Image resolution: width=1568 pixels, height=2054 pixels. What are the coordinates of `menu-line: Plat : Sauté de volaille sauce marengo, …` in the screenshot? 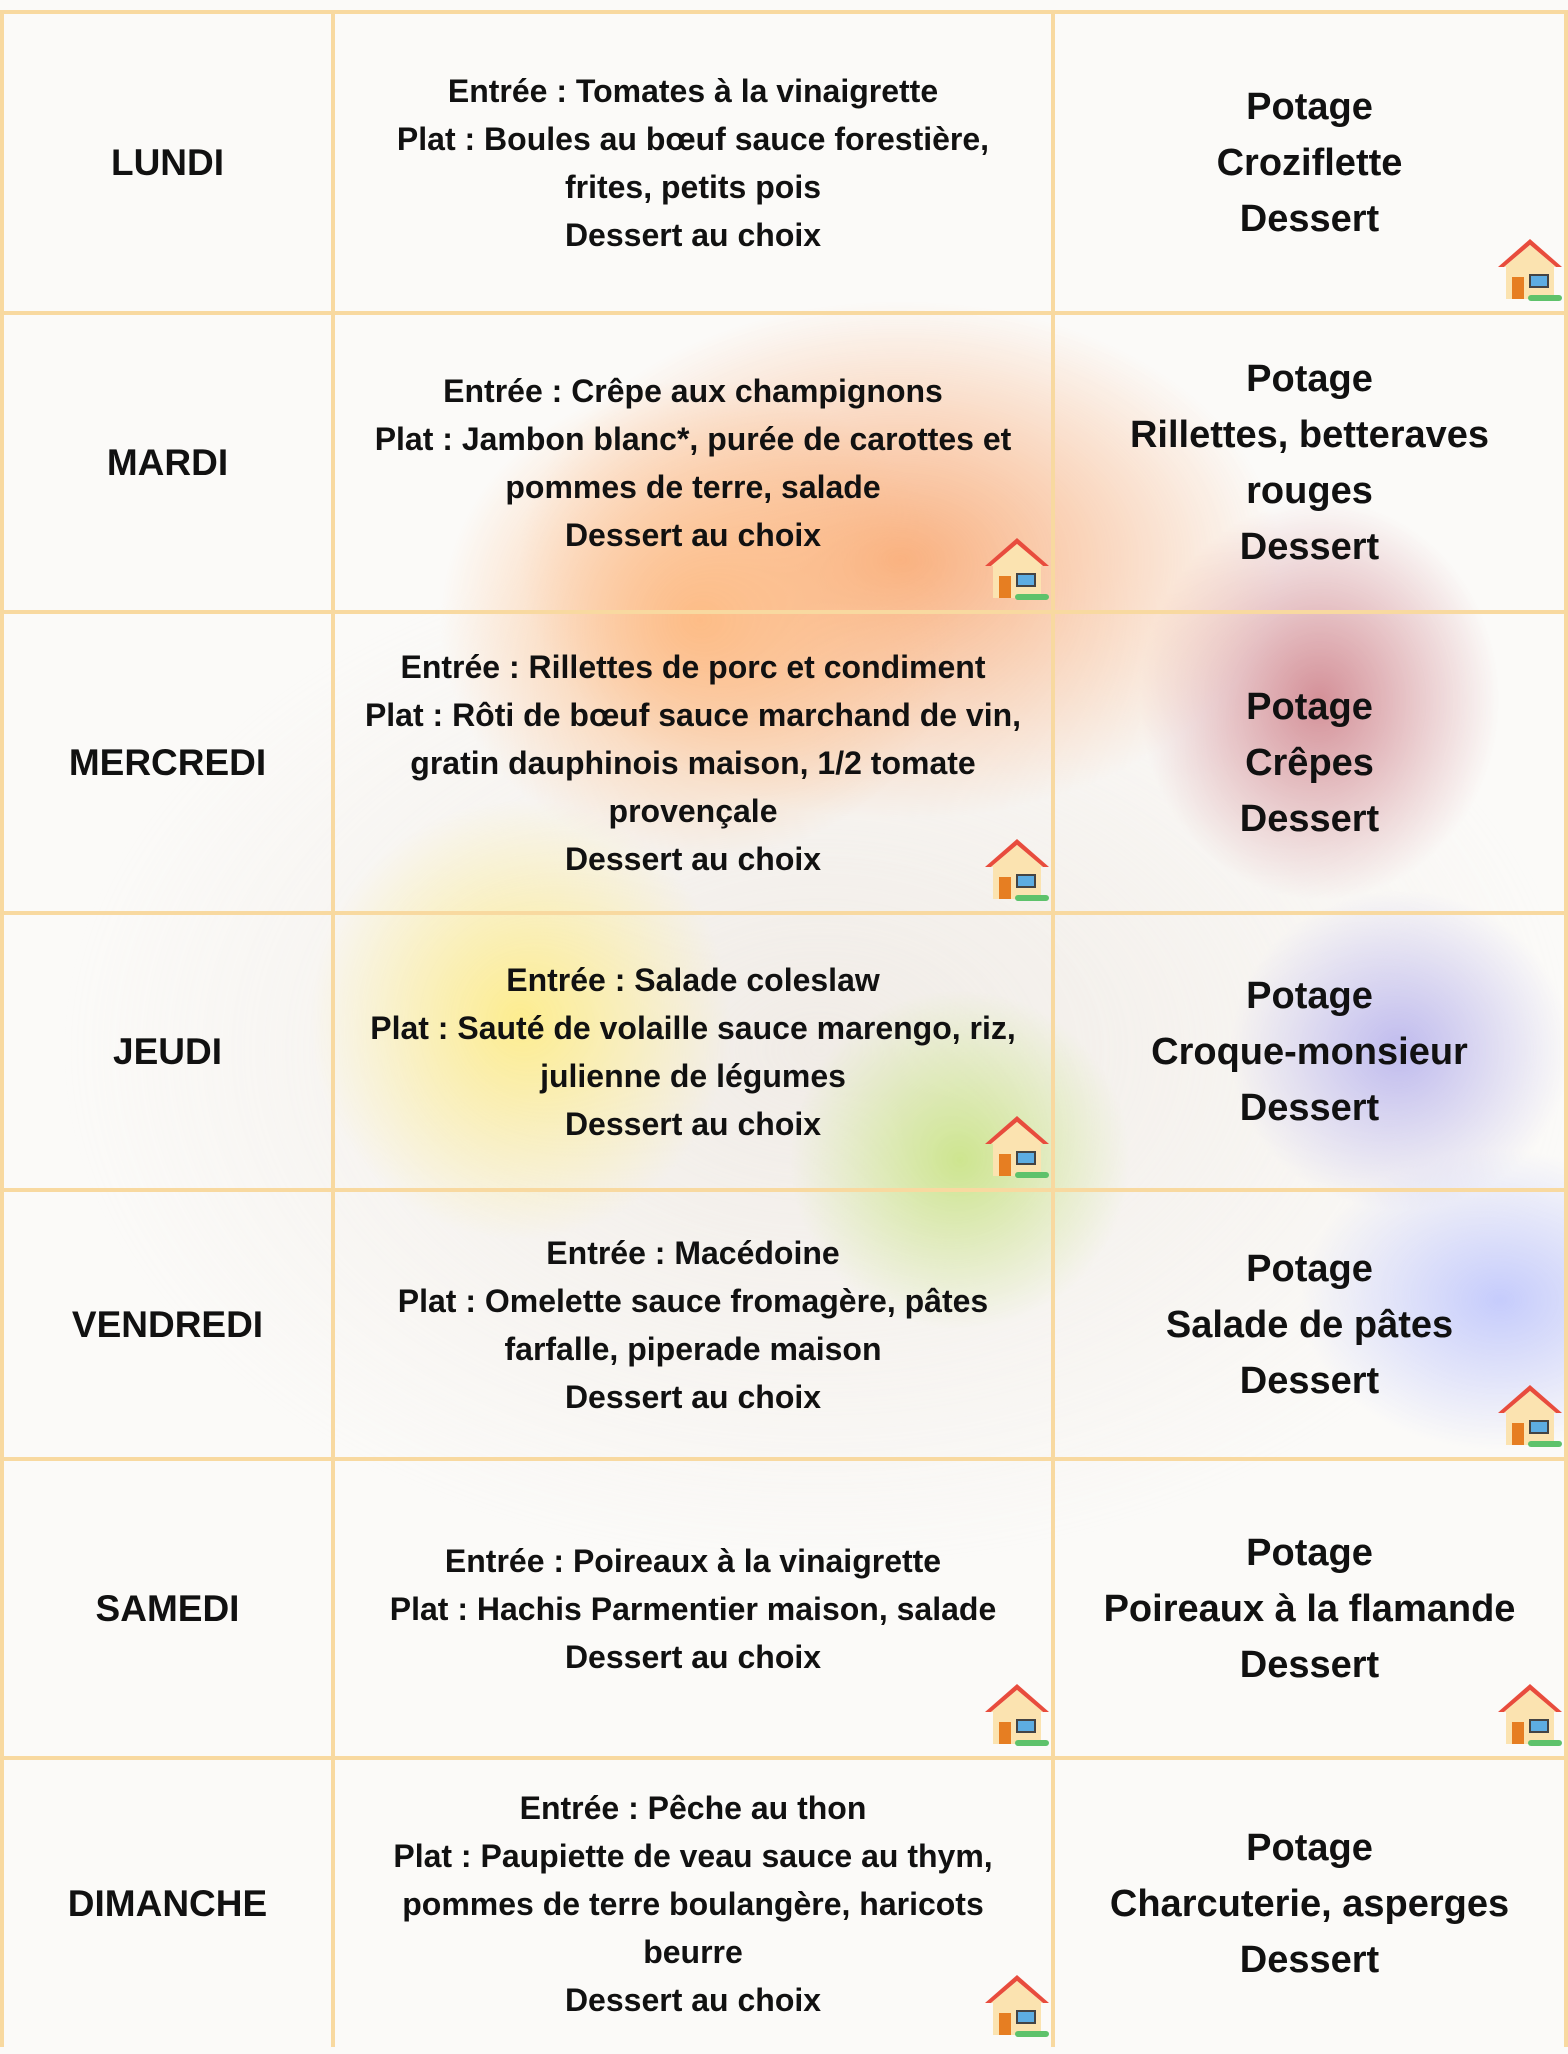 It's located at (693, 1051).